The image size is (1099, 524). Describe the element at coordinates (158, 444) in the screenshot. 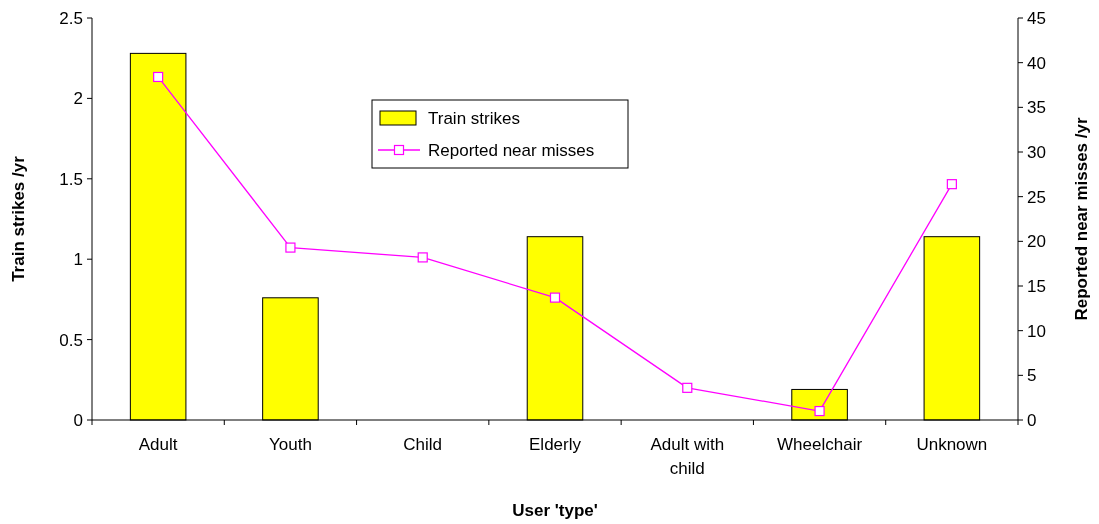

I see `x-tick-label: Adult` at that location.